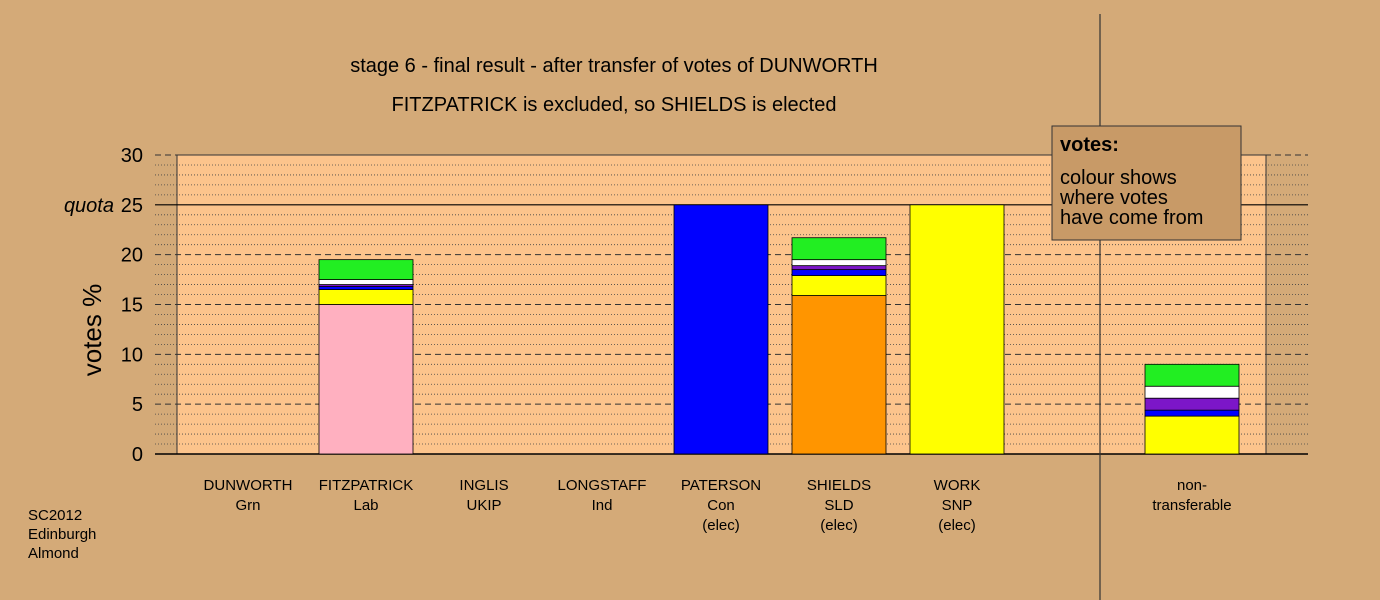  Describe the element at coordinates (839, 485) in the screenshot. I see `category-label: SHIELDS` at that location.